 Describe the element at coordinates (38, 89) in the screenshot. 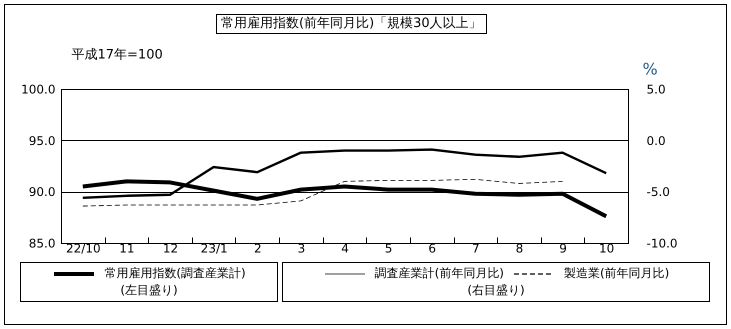

I see `y-tick-label: 100.0` at that location.